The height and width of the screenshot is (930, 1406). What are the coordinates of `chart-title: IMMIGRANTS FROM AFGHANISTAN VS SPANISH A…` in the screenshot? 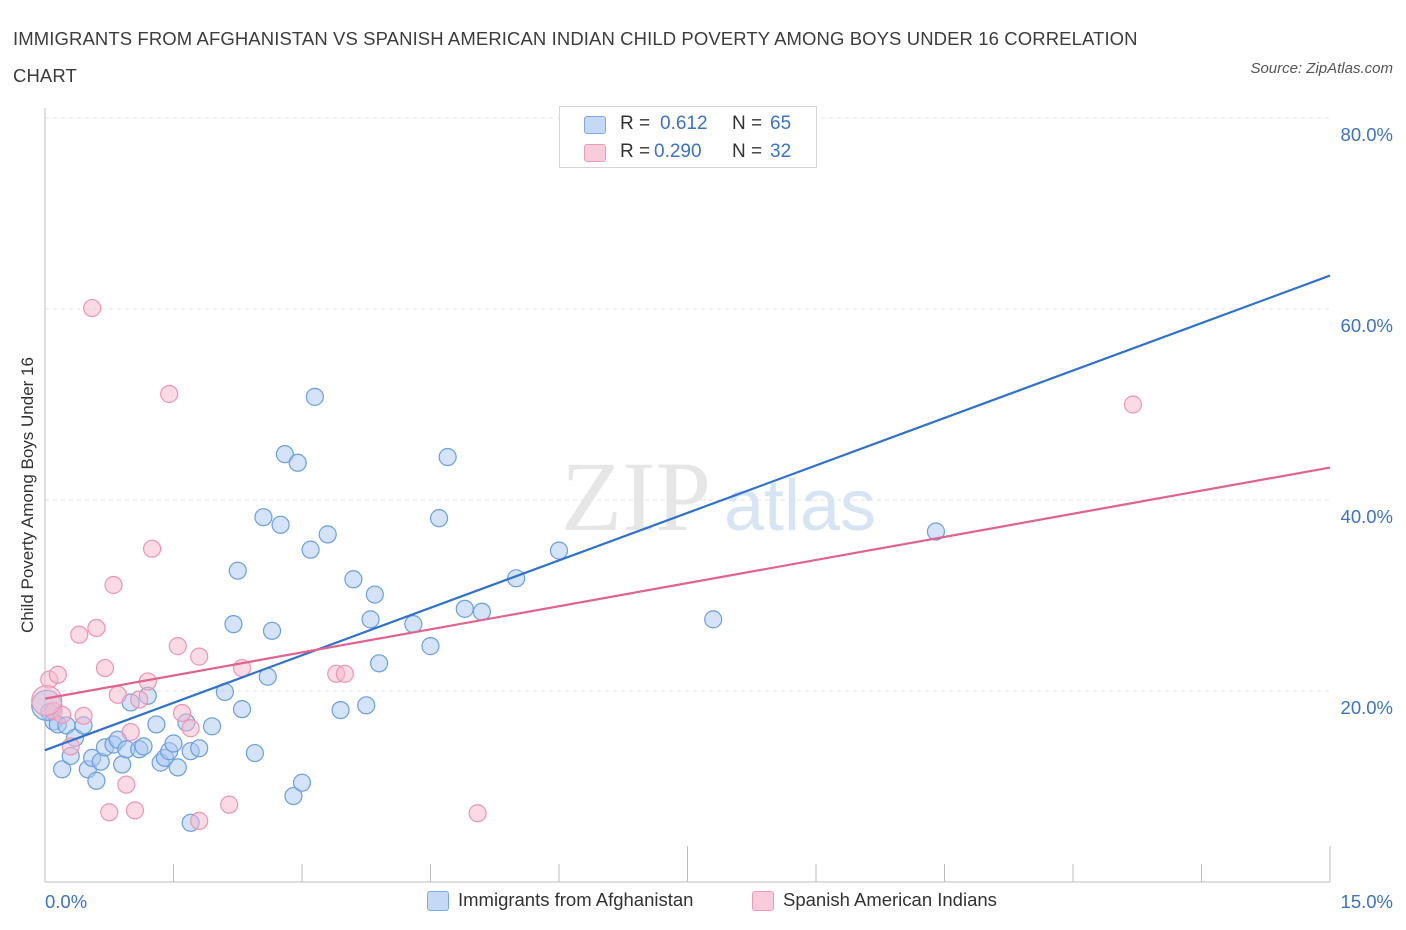 It's located at (575, 57).